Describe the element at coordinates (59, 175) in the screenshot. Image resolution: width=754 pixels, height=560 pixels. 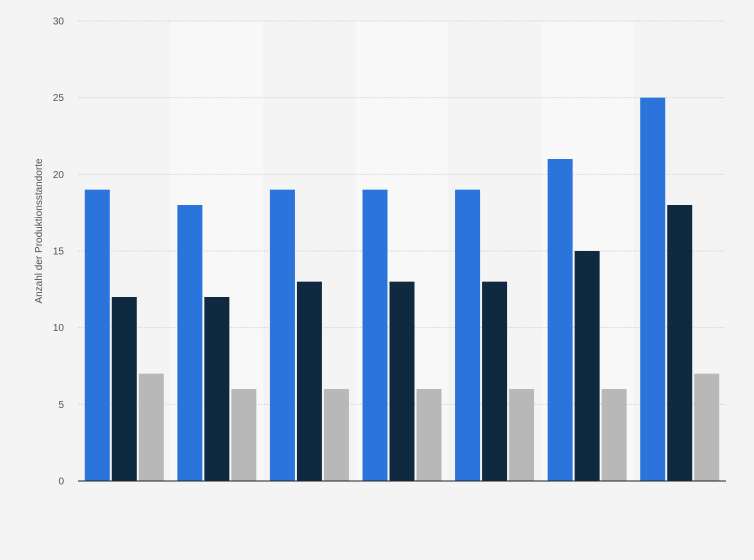
I see `y-tick-label: 20` at that location.